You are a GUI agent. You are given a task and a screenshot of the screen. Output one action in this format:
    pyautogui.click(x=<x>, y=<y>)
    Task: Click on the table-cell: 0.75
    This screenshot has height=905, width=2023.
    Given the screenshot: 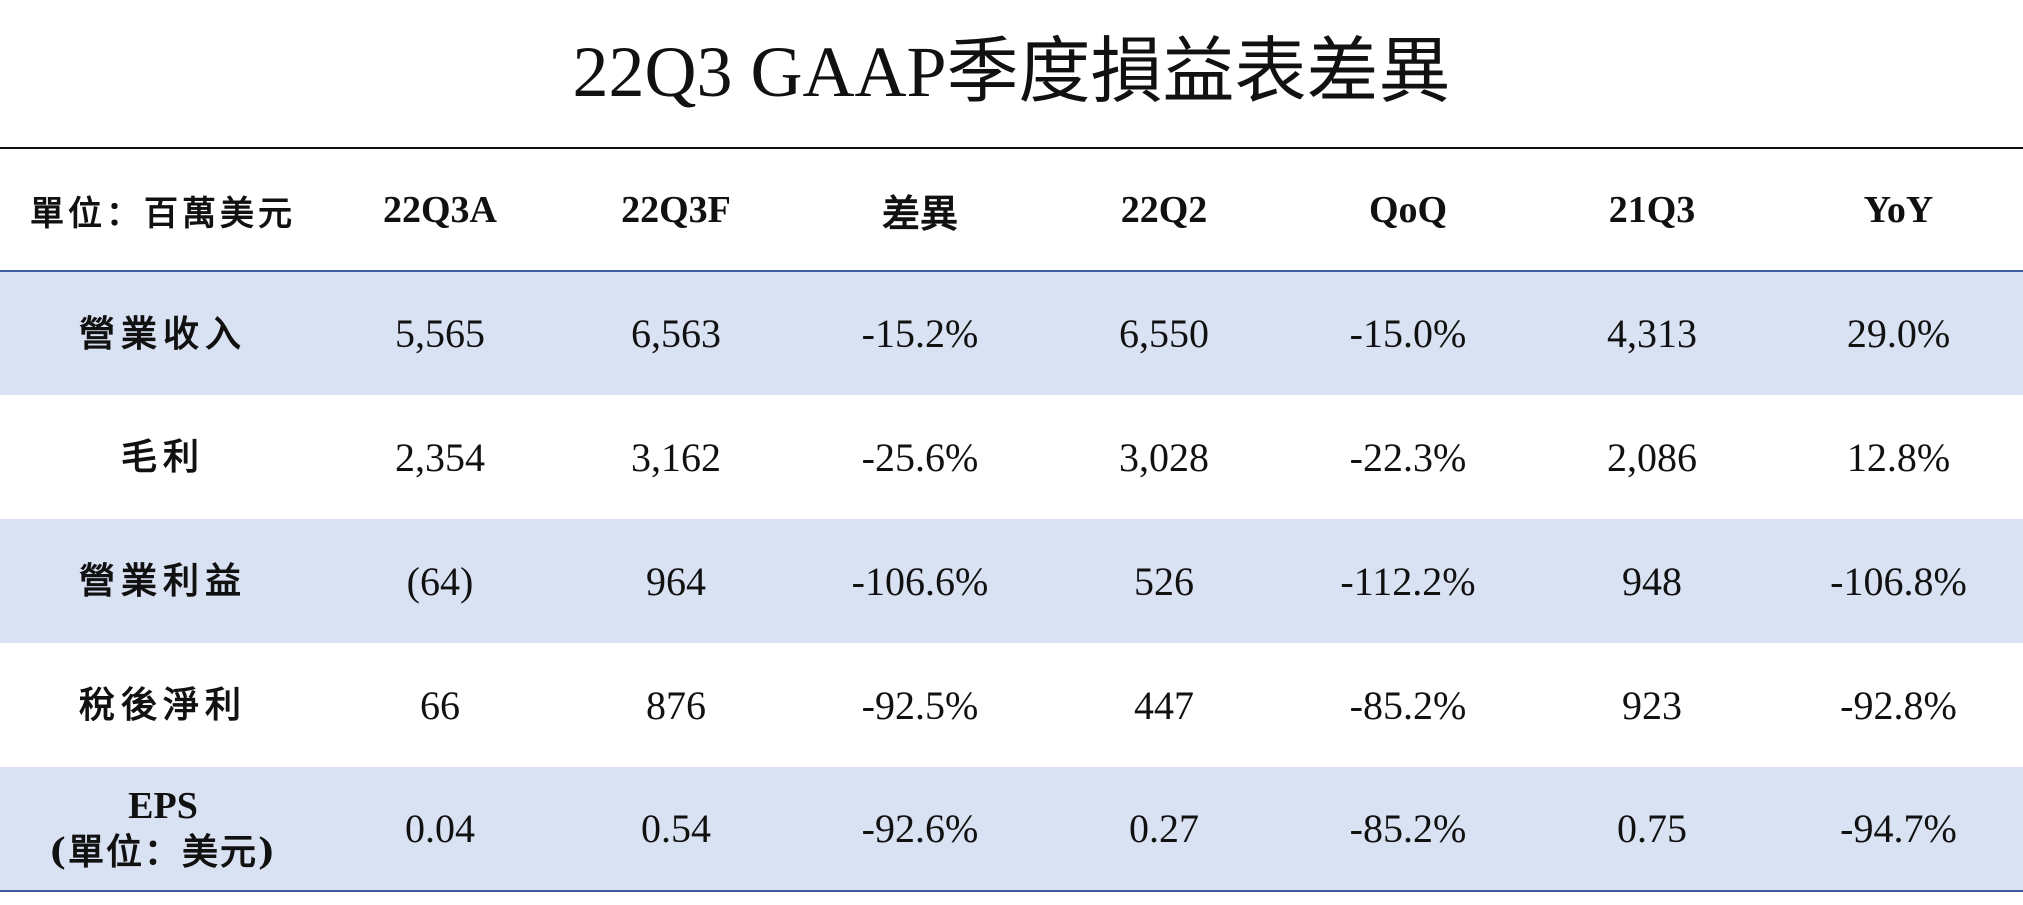 What is the action you would take?
    pyautogui.click(x=1652, y=829)
    